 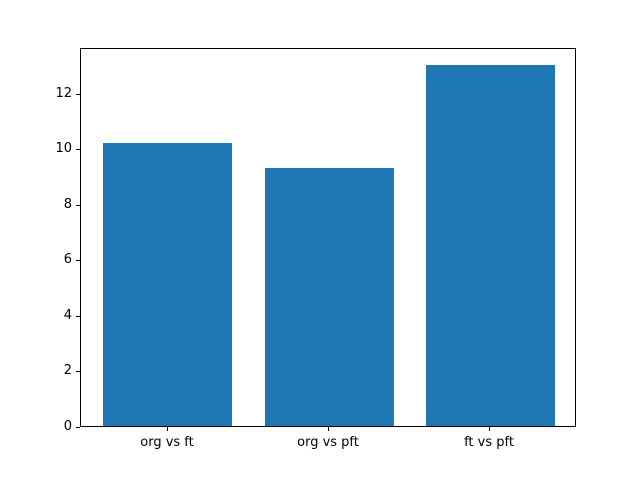 I want to click on y-tick-label: 4, so click(x=67, y=315).